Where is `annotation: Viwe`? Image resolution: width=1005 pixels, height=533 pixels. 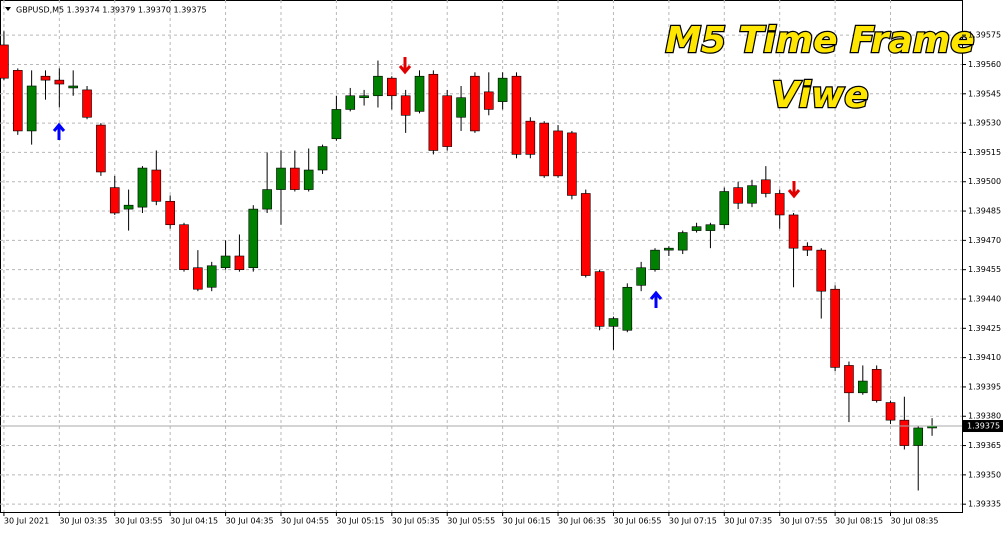
annotation: Viwe is located at coordinates (819, 95).